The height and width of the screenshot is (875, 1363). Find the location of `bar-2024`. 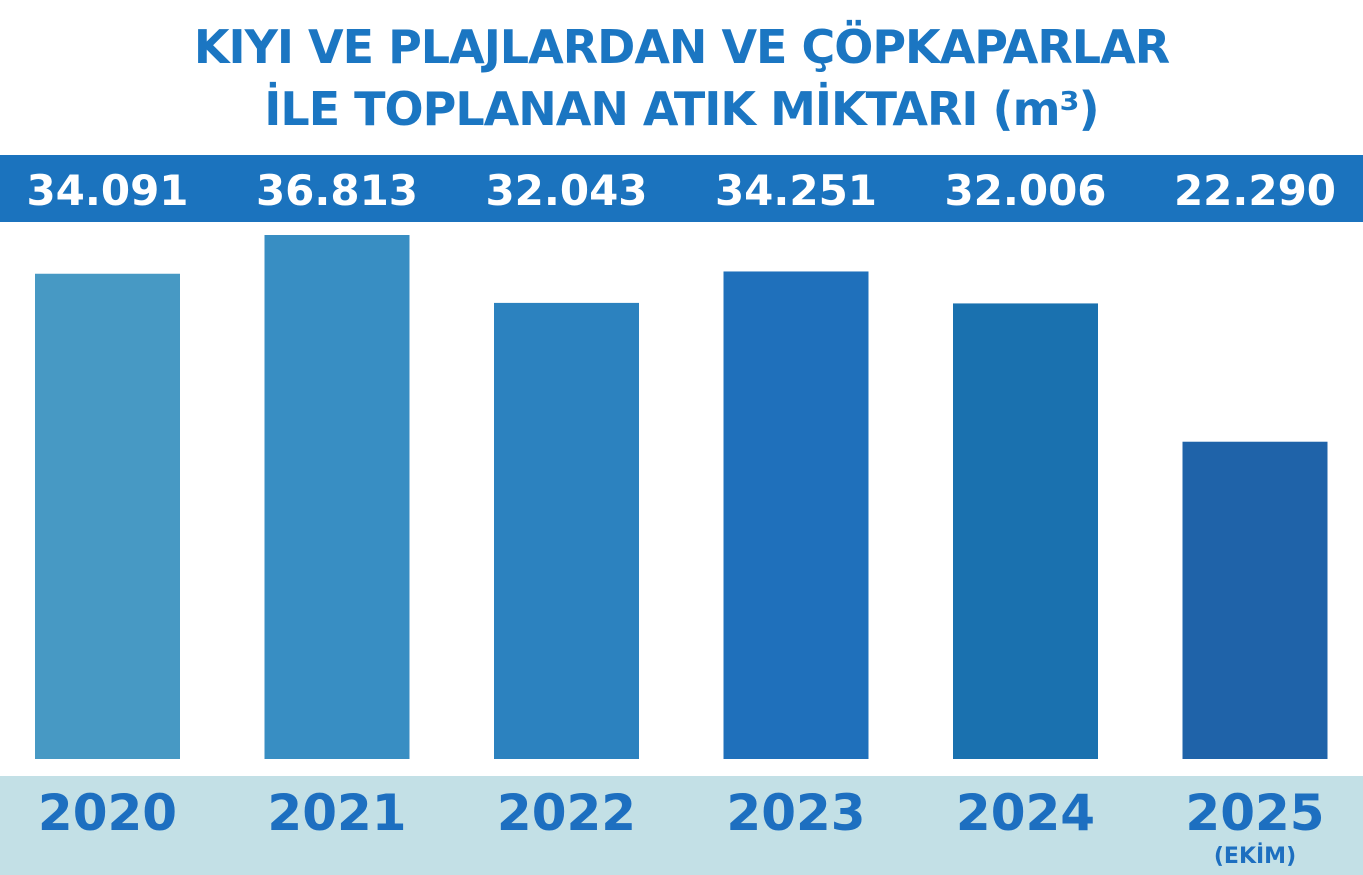

bar-2024 is located at coordinates (1025, 531).